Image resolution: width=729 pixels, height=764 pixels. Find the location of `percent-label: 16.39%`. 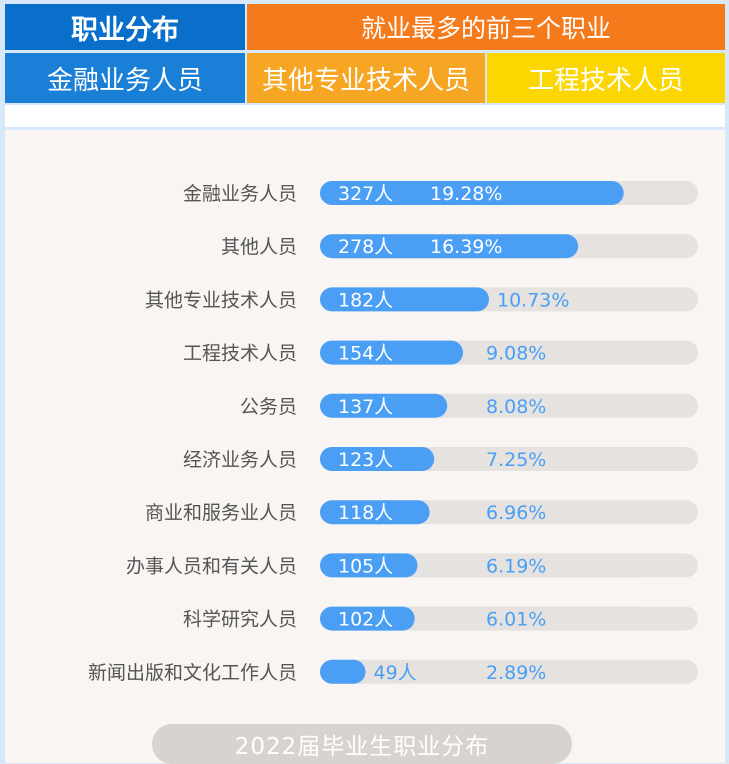

percent-label: 16.39% is located at coordinates (466, 247).